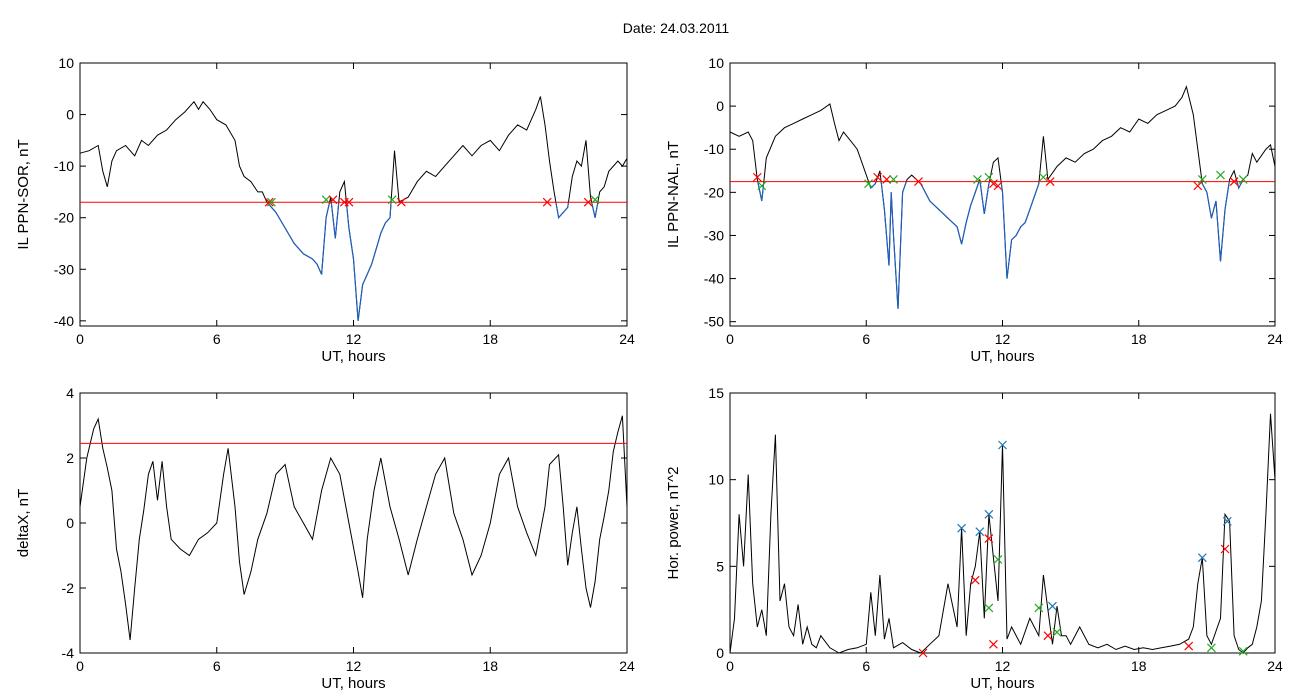  Describe the element at coordinates (720, 566) in the screenshot. I see `y-tick-label: 5` at that location.